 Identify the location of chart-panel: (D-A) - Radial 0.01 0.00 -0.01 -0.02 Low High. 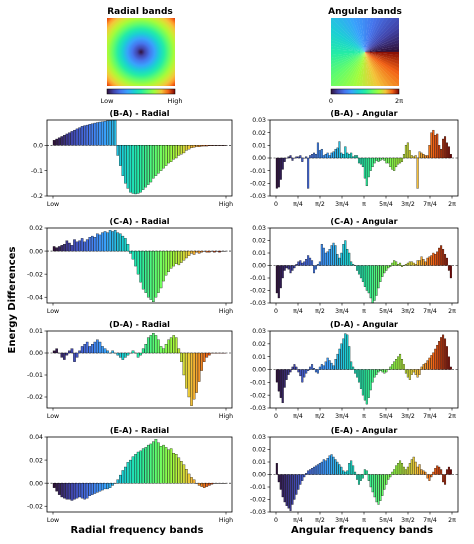
(130, 370).